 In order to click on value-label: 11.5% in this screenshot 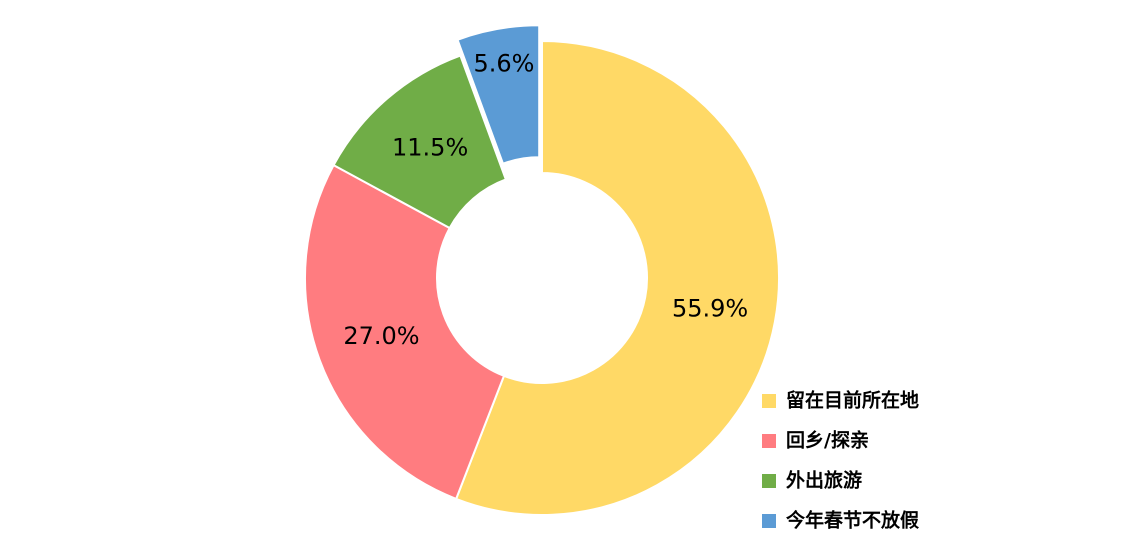, I will do `click(430, 148)`.